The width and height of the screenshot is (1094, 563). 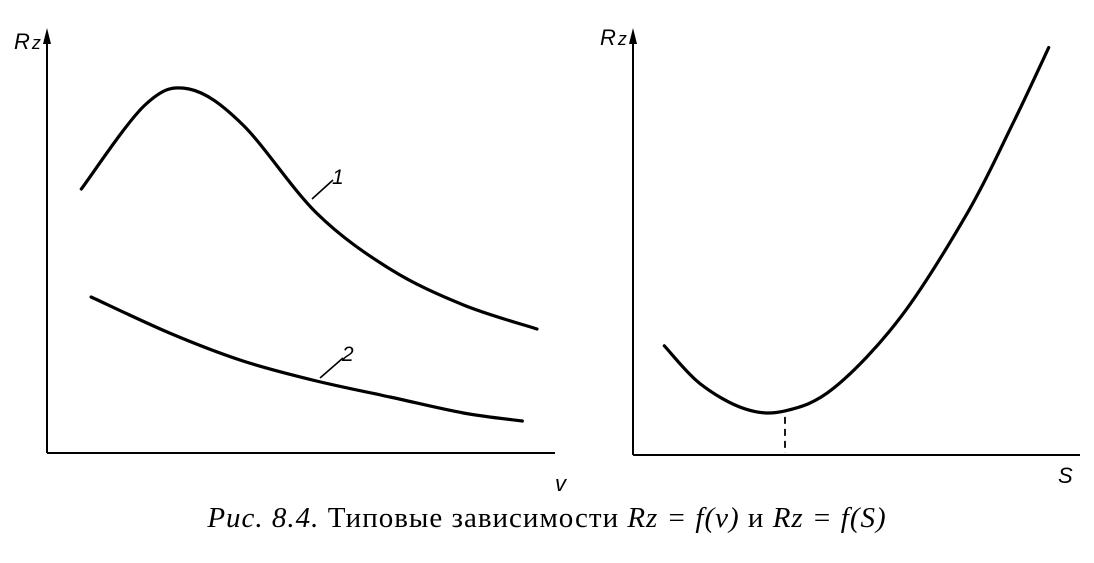 What do you see at coordinates (263, 518) in the screenshot?
I see `caption-prefix: Рис. 8.4.` at bounding box center [263, 518].